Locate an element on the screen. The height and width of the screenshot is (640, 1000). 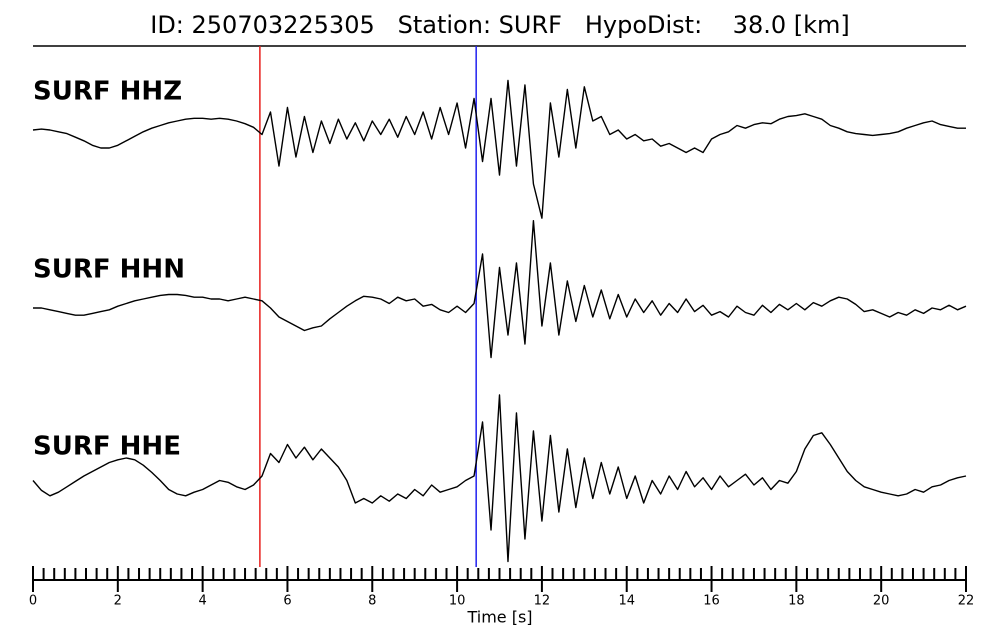
trace-name: SURF HHE is located at coordinates (107, 447).